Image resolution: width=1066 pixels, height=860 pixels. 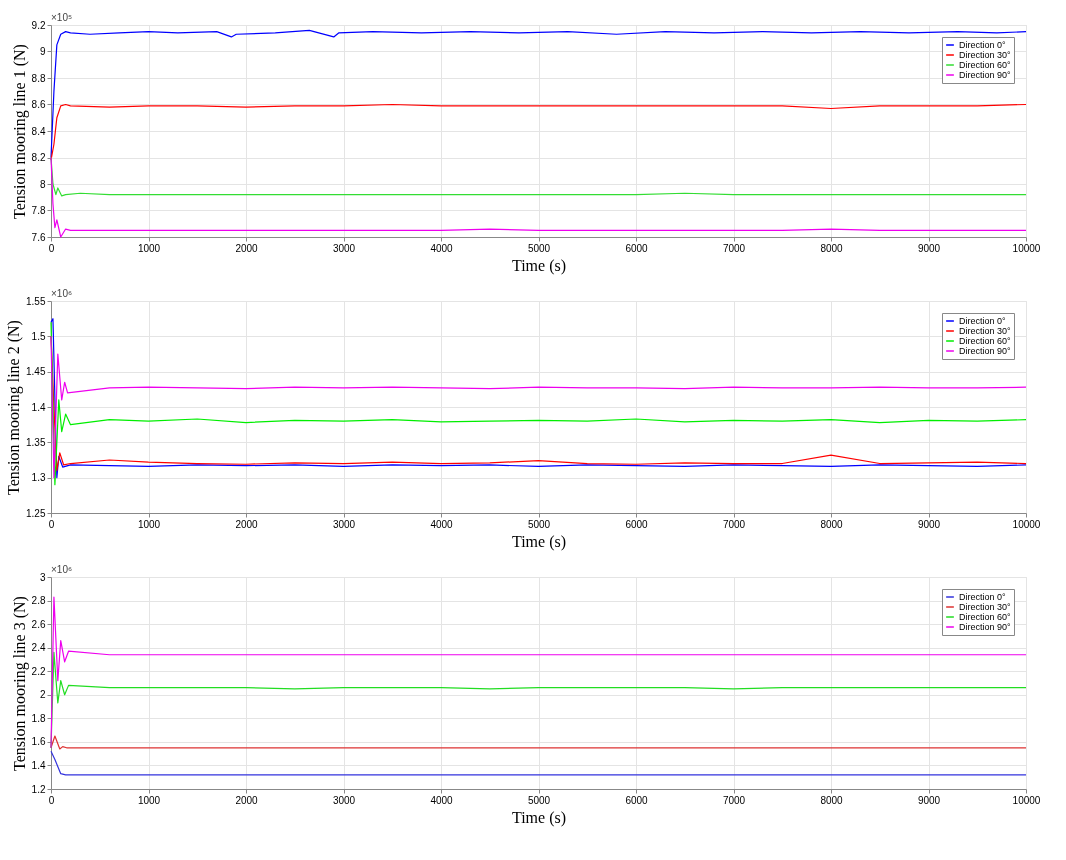 I want to click on y-axis-title: Tension mooring line 1 (N), so click(x=19, y=131).